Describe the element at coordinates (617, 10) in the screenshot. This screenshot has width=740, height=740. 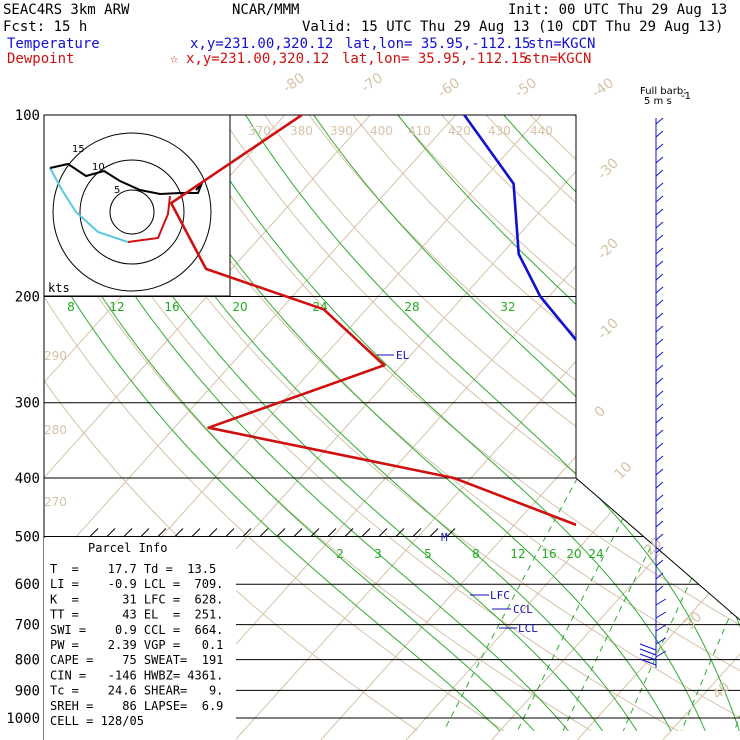
I see `init-time: Init: 00 UTC Thu 29 Aug 13` at that location.